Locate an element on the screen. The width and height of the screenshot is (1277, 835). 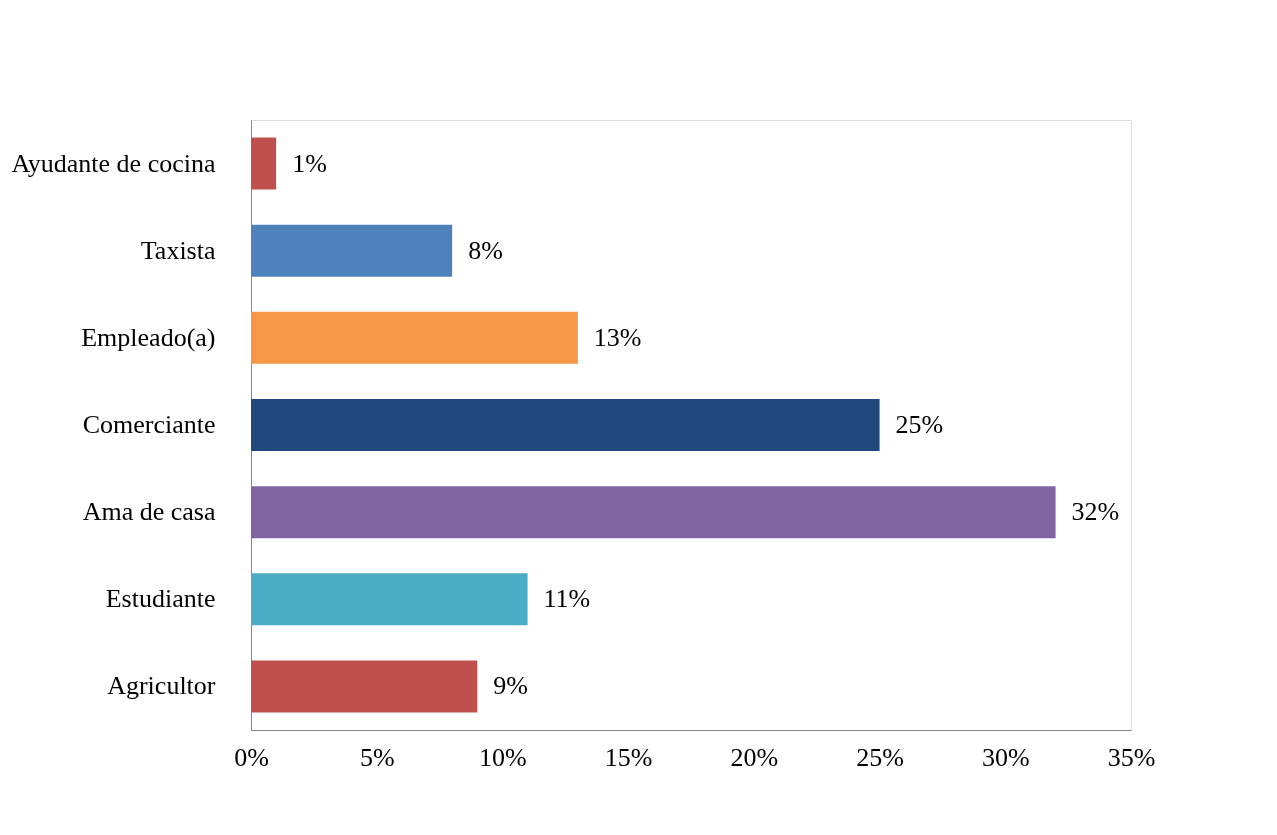
data-label: 1% is located at coordinates (309, 163).